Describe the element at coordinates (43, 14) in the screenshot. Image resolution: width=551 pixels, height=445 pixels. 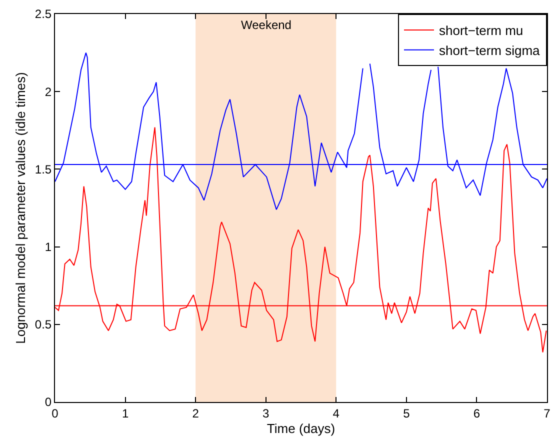
I see `y-tick-label: 2.5` at that location.